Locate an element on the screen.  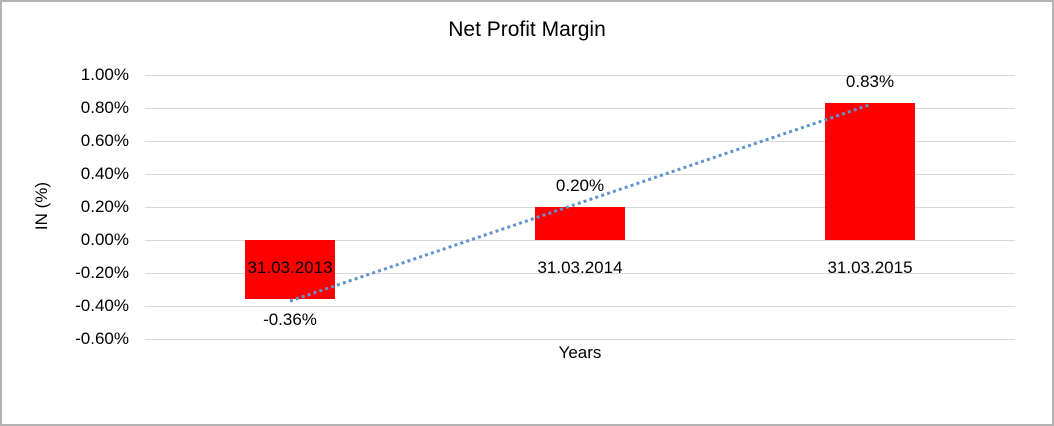
y-tick-label: -0.20% is located at coordinates (102, 272).